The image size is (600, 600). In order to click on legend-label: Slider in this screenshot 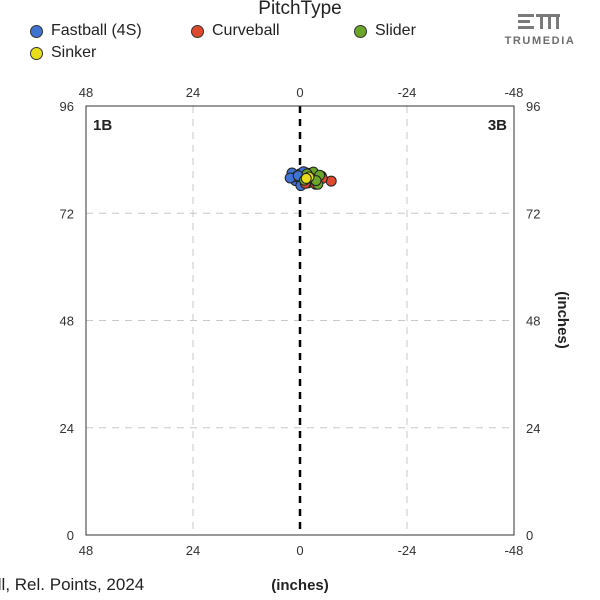, I will do `click(395, 30)`.